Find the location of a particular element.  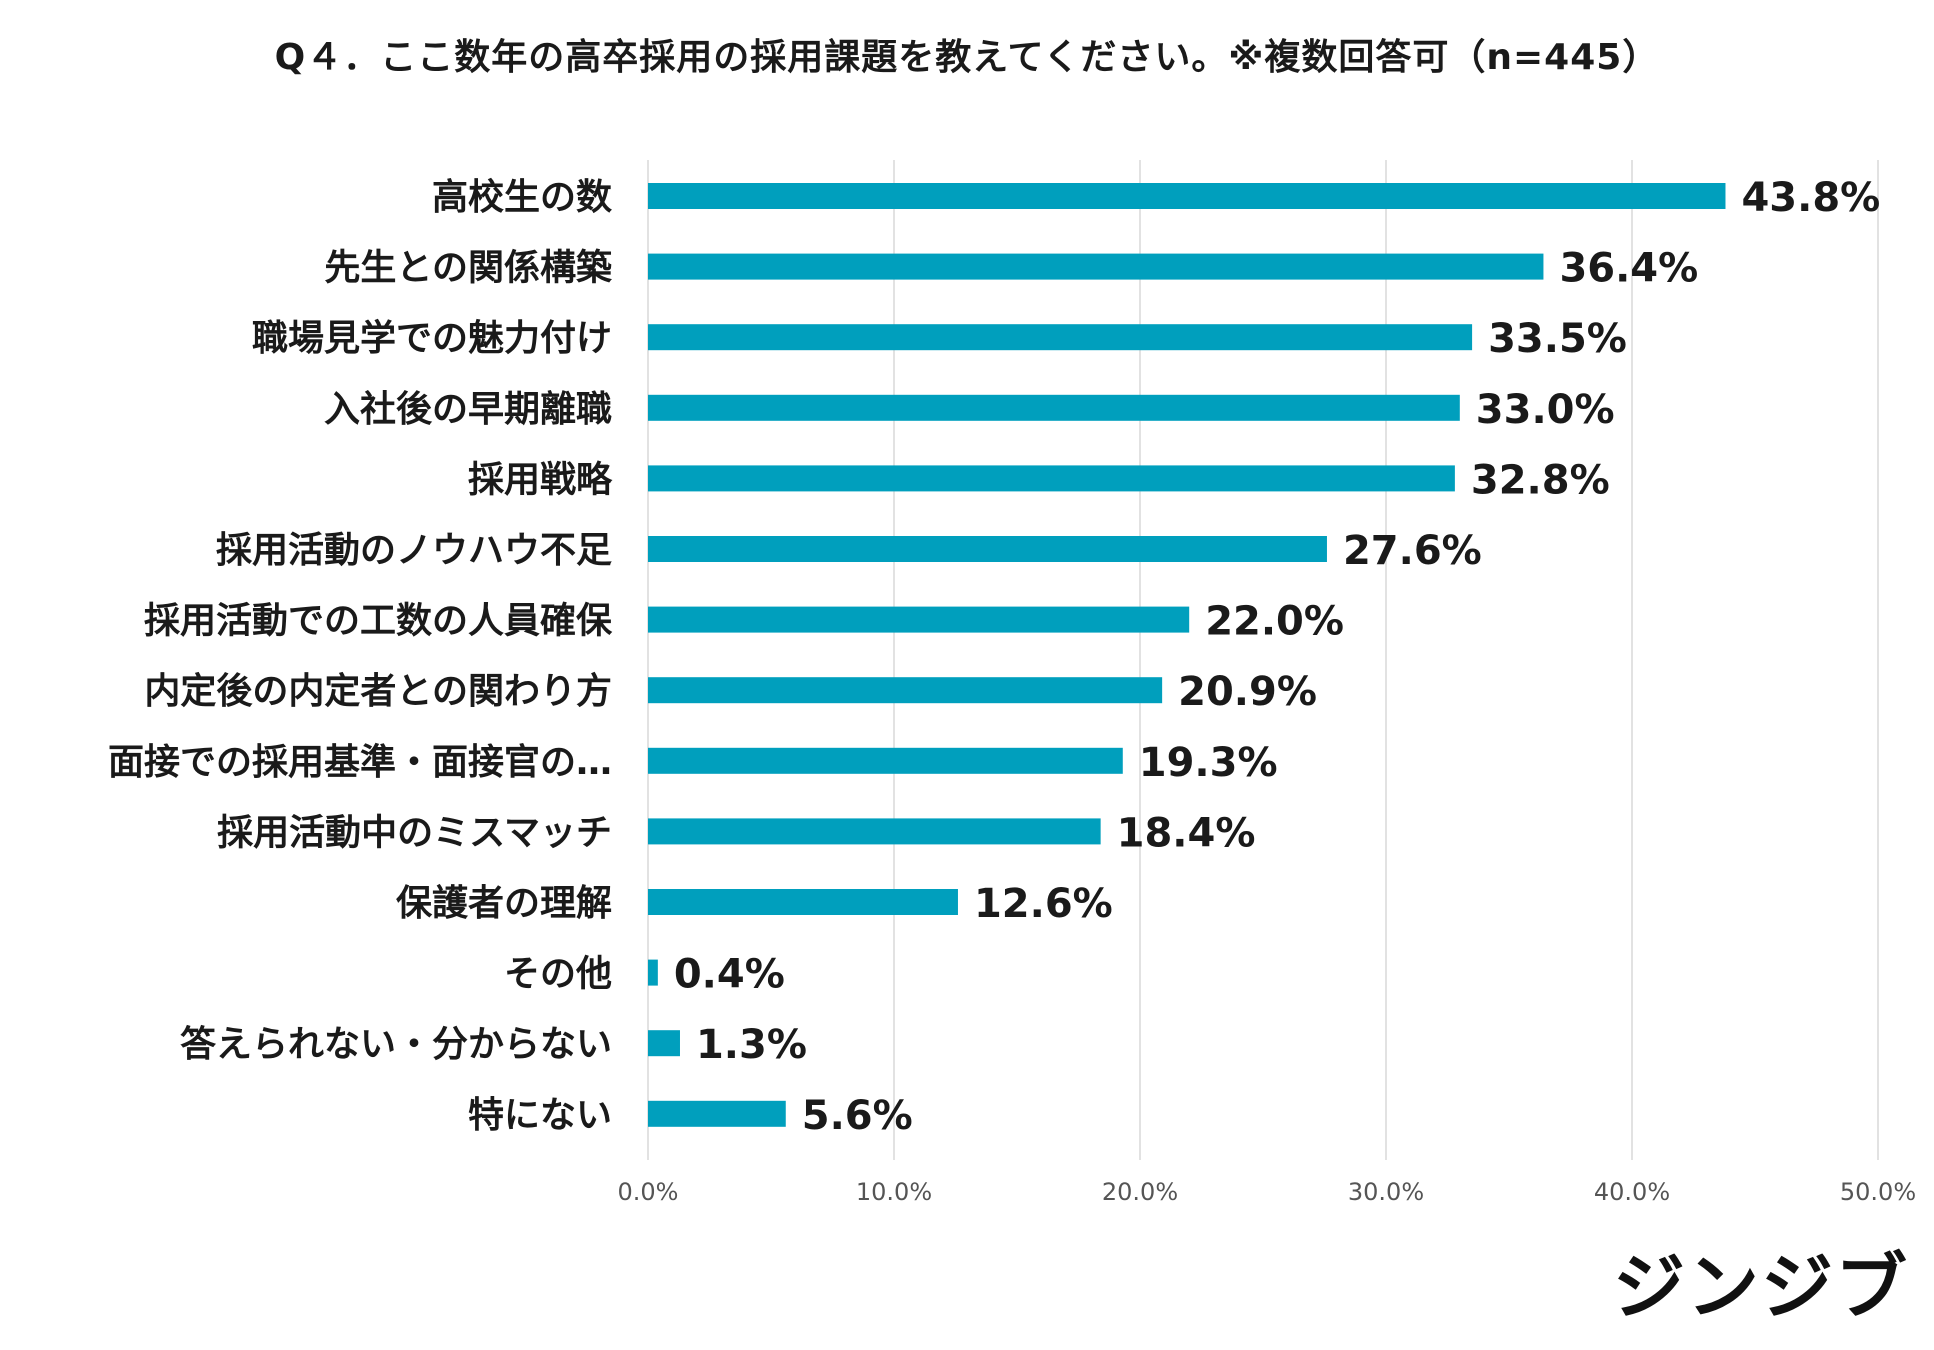

category-label: 高校生の数 is located at coordinates (522, 197).